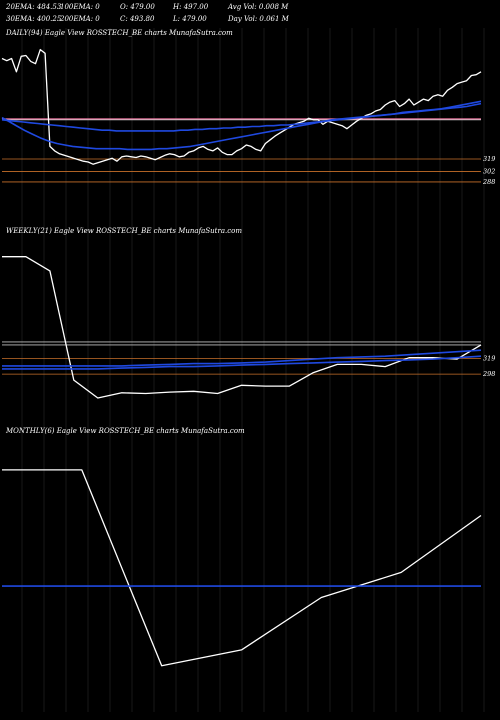 The width and height of the screenshot is (500, 720). Describe the element at coordinates (190, 7) in the screenshot. I see `header-high: H: 497.00` at that location.